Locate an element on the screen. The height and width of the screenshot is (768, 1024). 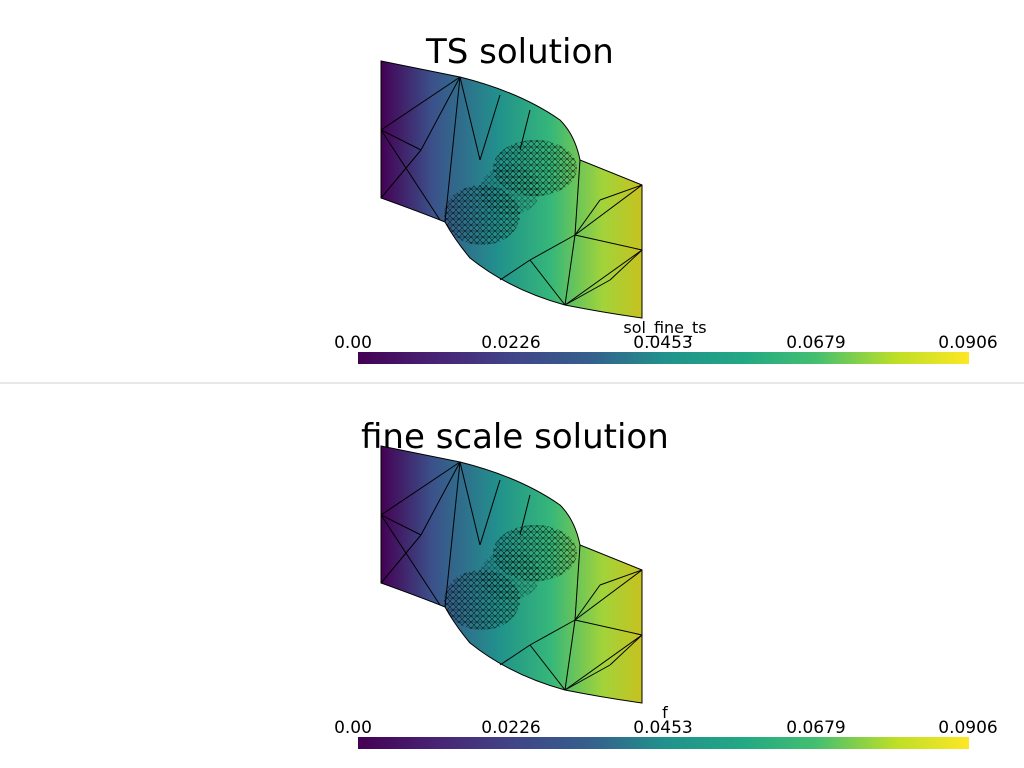
scalar-bar: f 0.00 0.0226 0.0453 0.0679 0.0906 is located at coordinates (666, 726).